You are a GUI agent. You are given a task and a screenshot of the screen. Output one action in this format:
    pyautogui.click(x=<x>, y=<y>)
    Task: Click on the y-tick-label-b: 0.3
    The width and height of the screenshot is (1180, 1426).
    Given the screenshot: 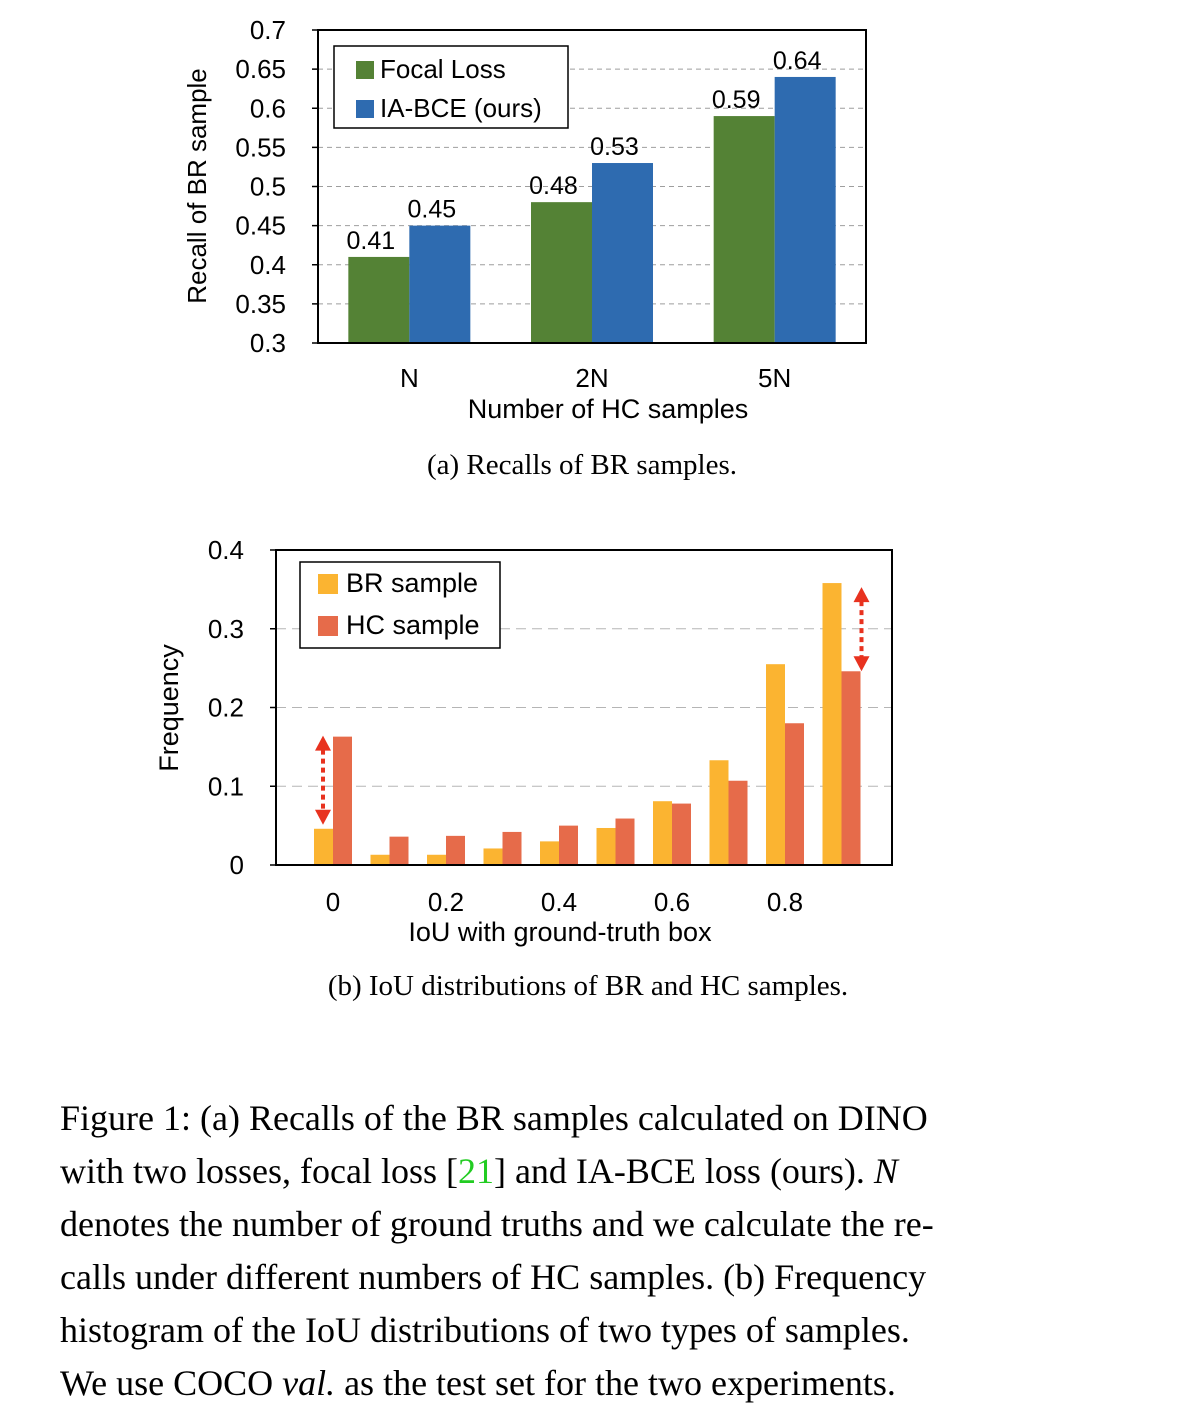 What is the action you would take?
    pyautogui.click(x=226, y=629)
    